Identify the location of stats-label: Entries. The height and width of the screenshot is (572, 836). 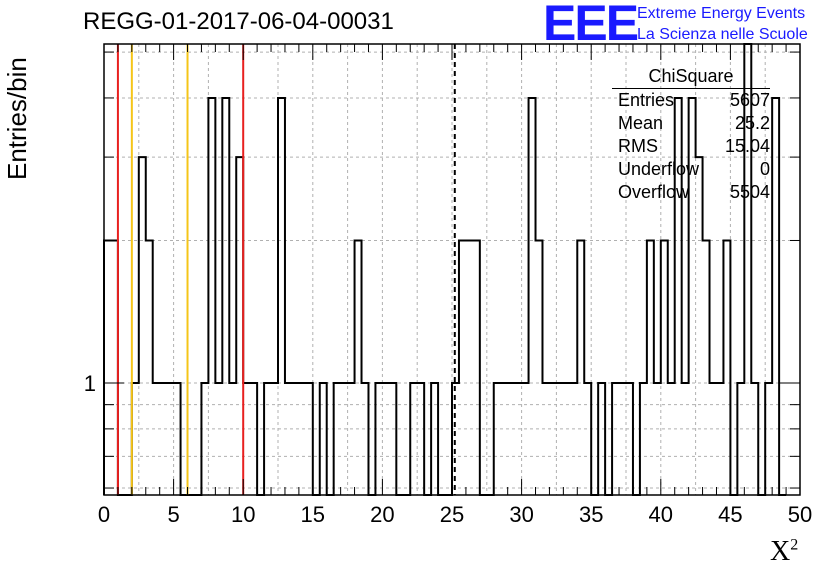
(646, 100).